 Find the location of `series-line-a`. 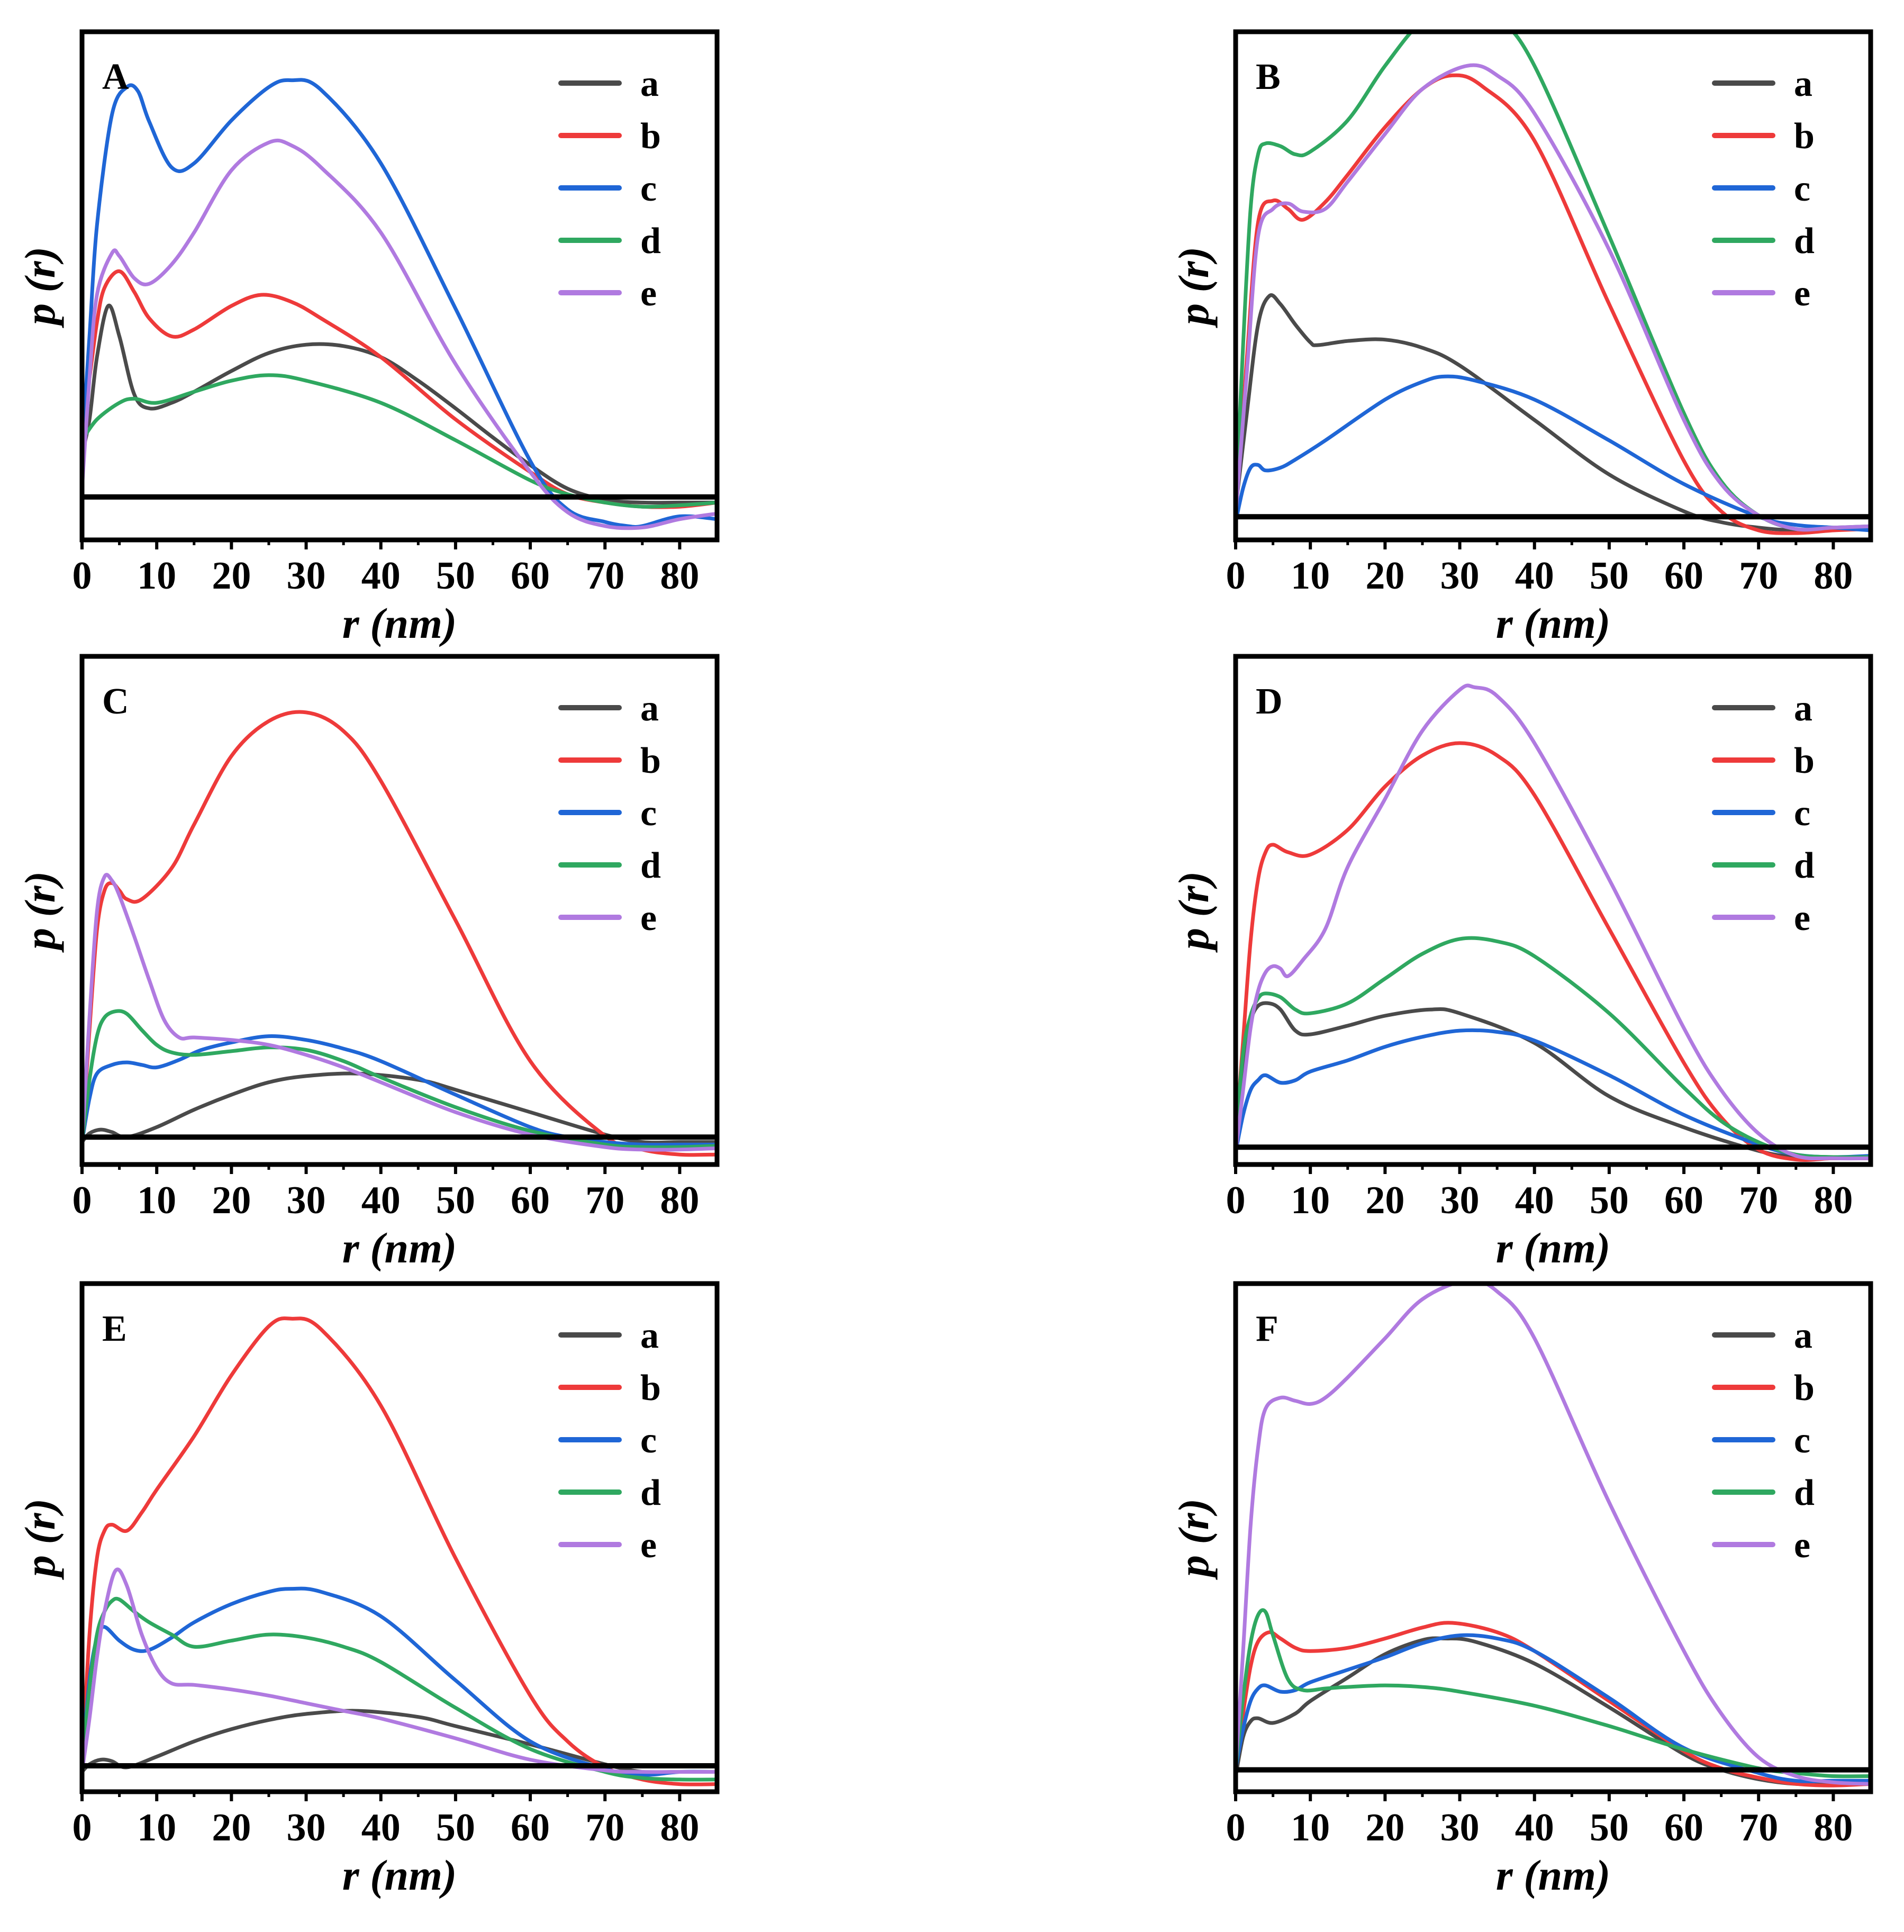

series-line-a is located at coordinates (399, 404).